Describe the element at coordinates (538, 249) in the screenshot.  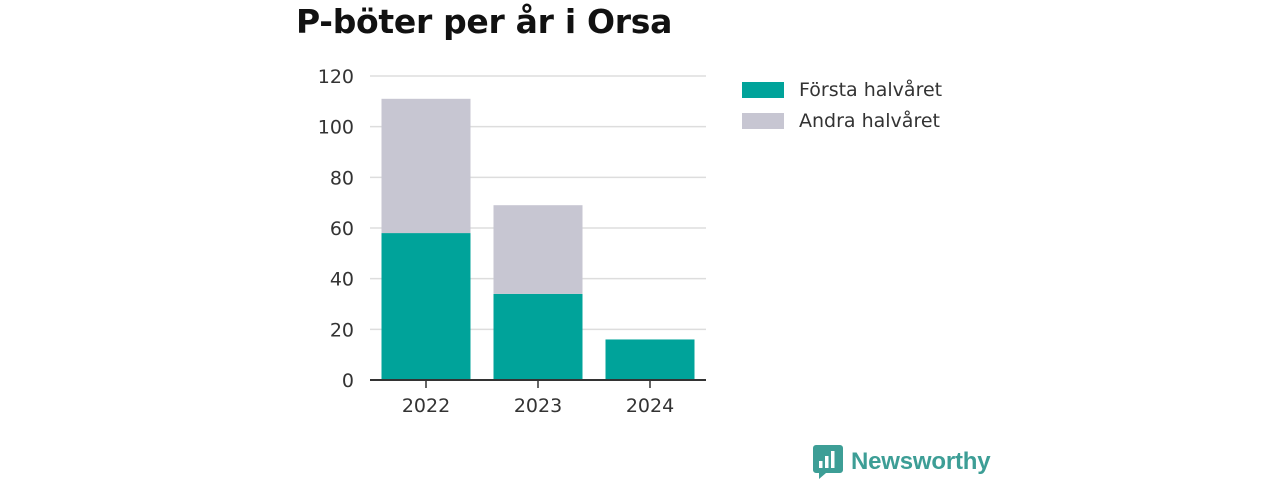
I see `bar-second-half-2023` at that location.